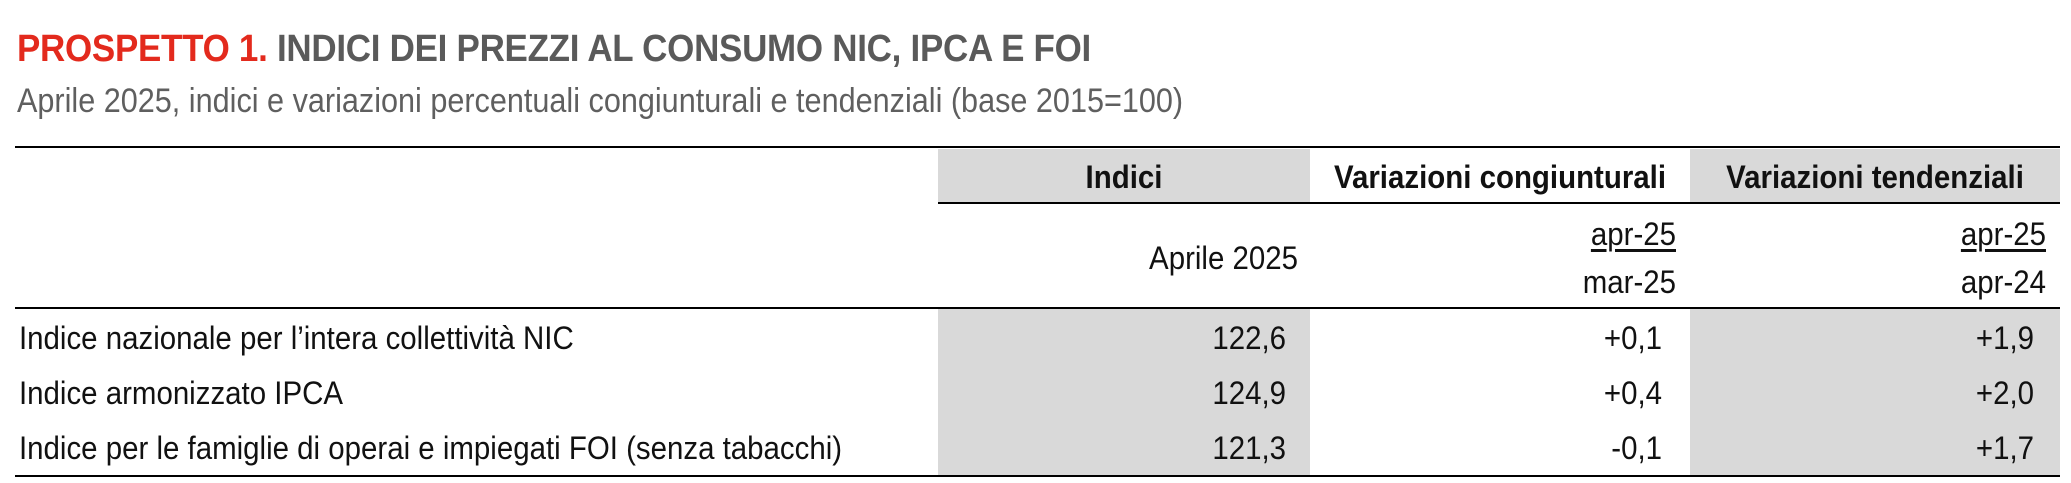 This screenshot has width=2071, height=483. I want to click on shade-header-tendenziali, so click(1875, 175).